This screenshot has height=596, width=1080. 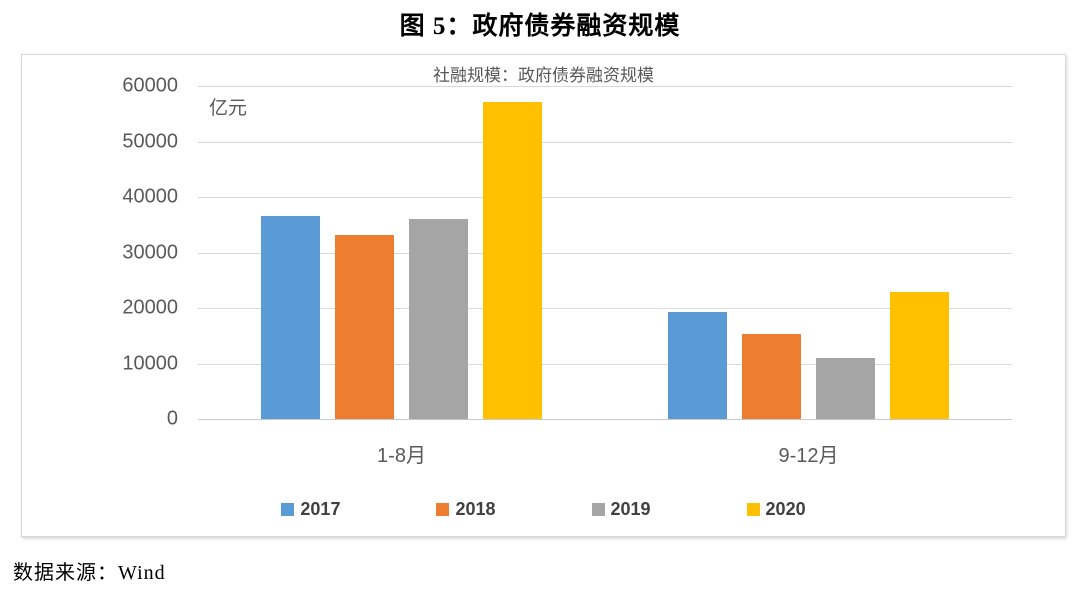 I want to click on legend-item-2020: 2020, so click(x=776, y=509).